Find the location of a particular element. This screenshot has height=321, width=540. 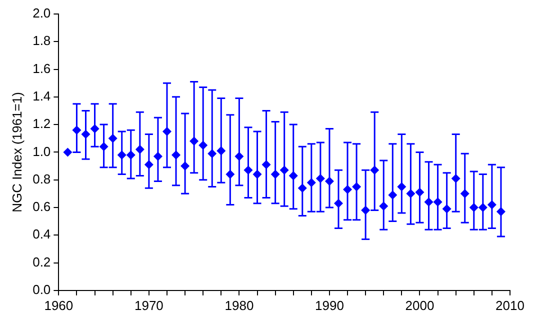

x-tick-label: 1960 is located at coordinates (59, 305).